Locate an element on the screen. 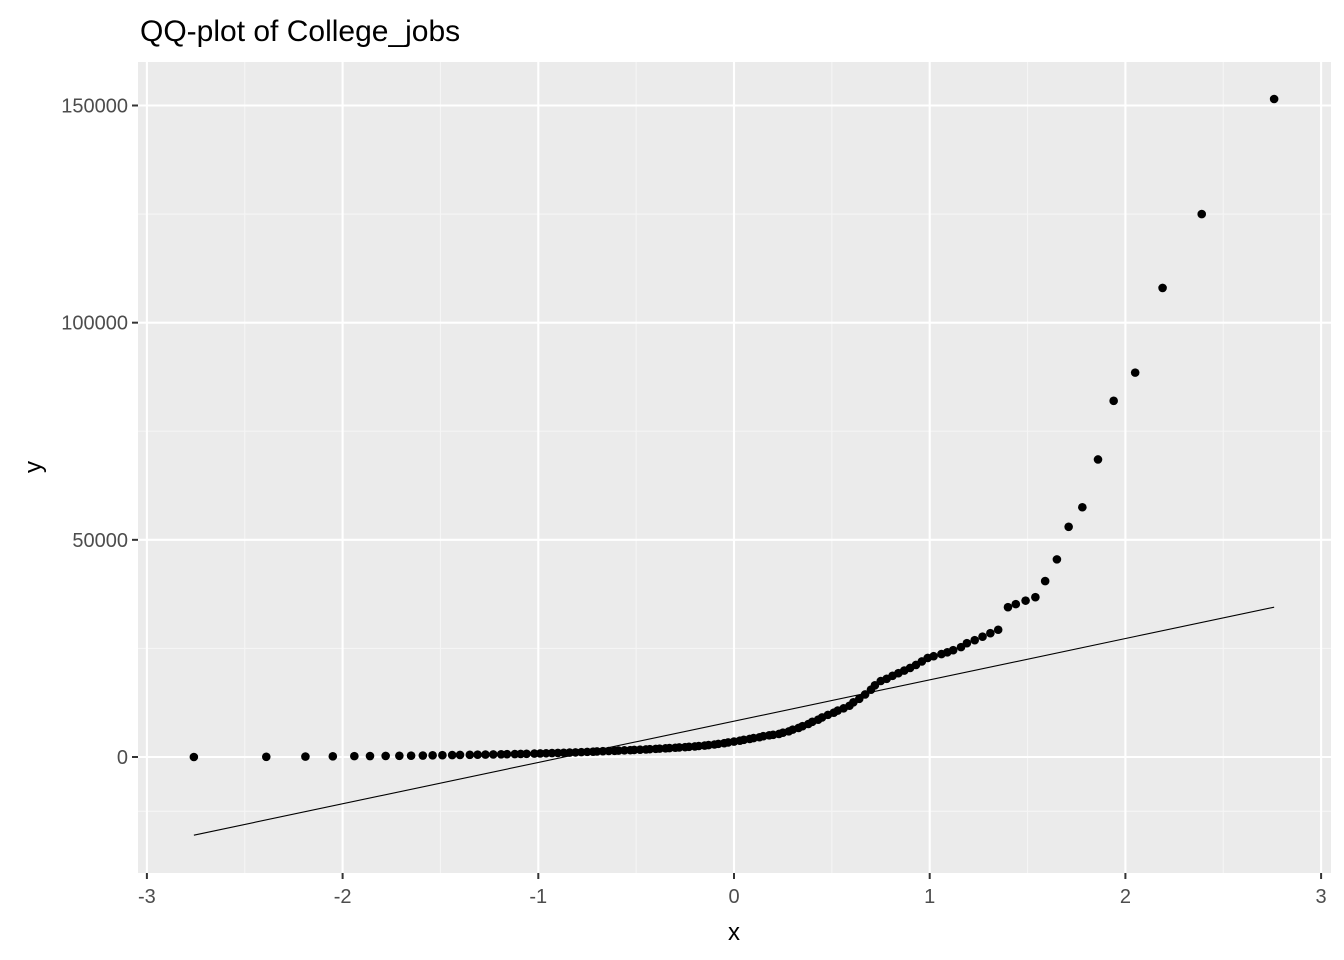 Image resolution: width=1344 pixels, height=960 pixels. x-tick-label: -2 is located at coordinates (343, 897).